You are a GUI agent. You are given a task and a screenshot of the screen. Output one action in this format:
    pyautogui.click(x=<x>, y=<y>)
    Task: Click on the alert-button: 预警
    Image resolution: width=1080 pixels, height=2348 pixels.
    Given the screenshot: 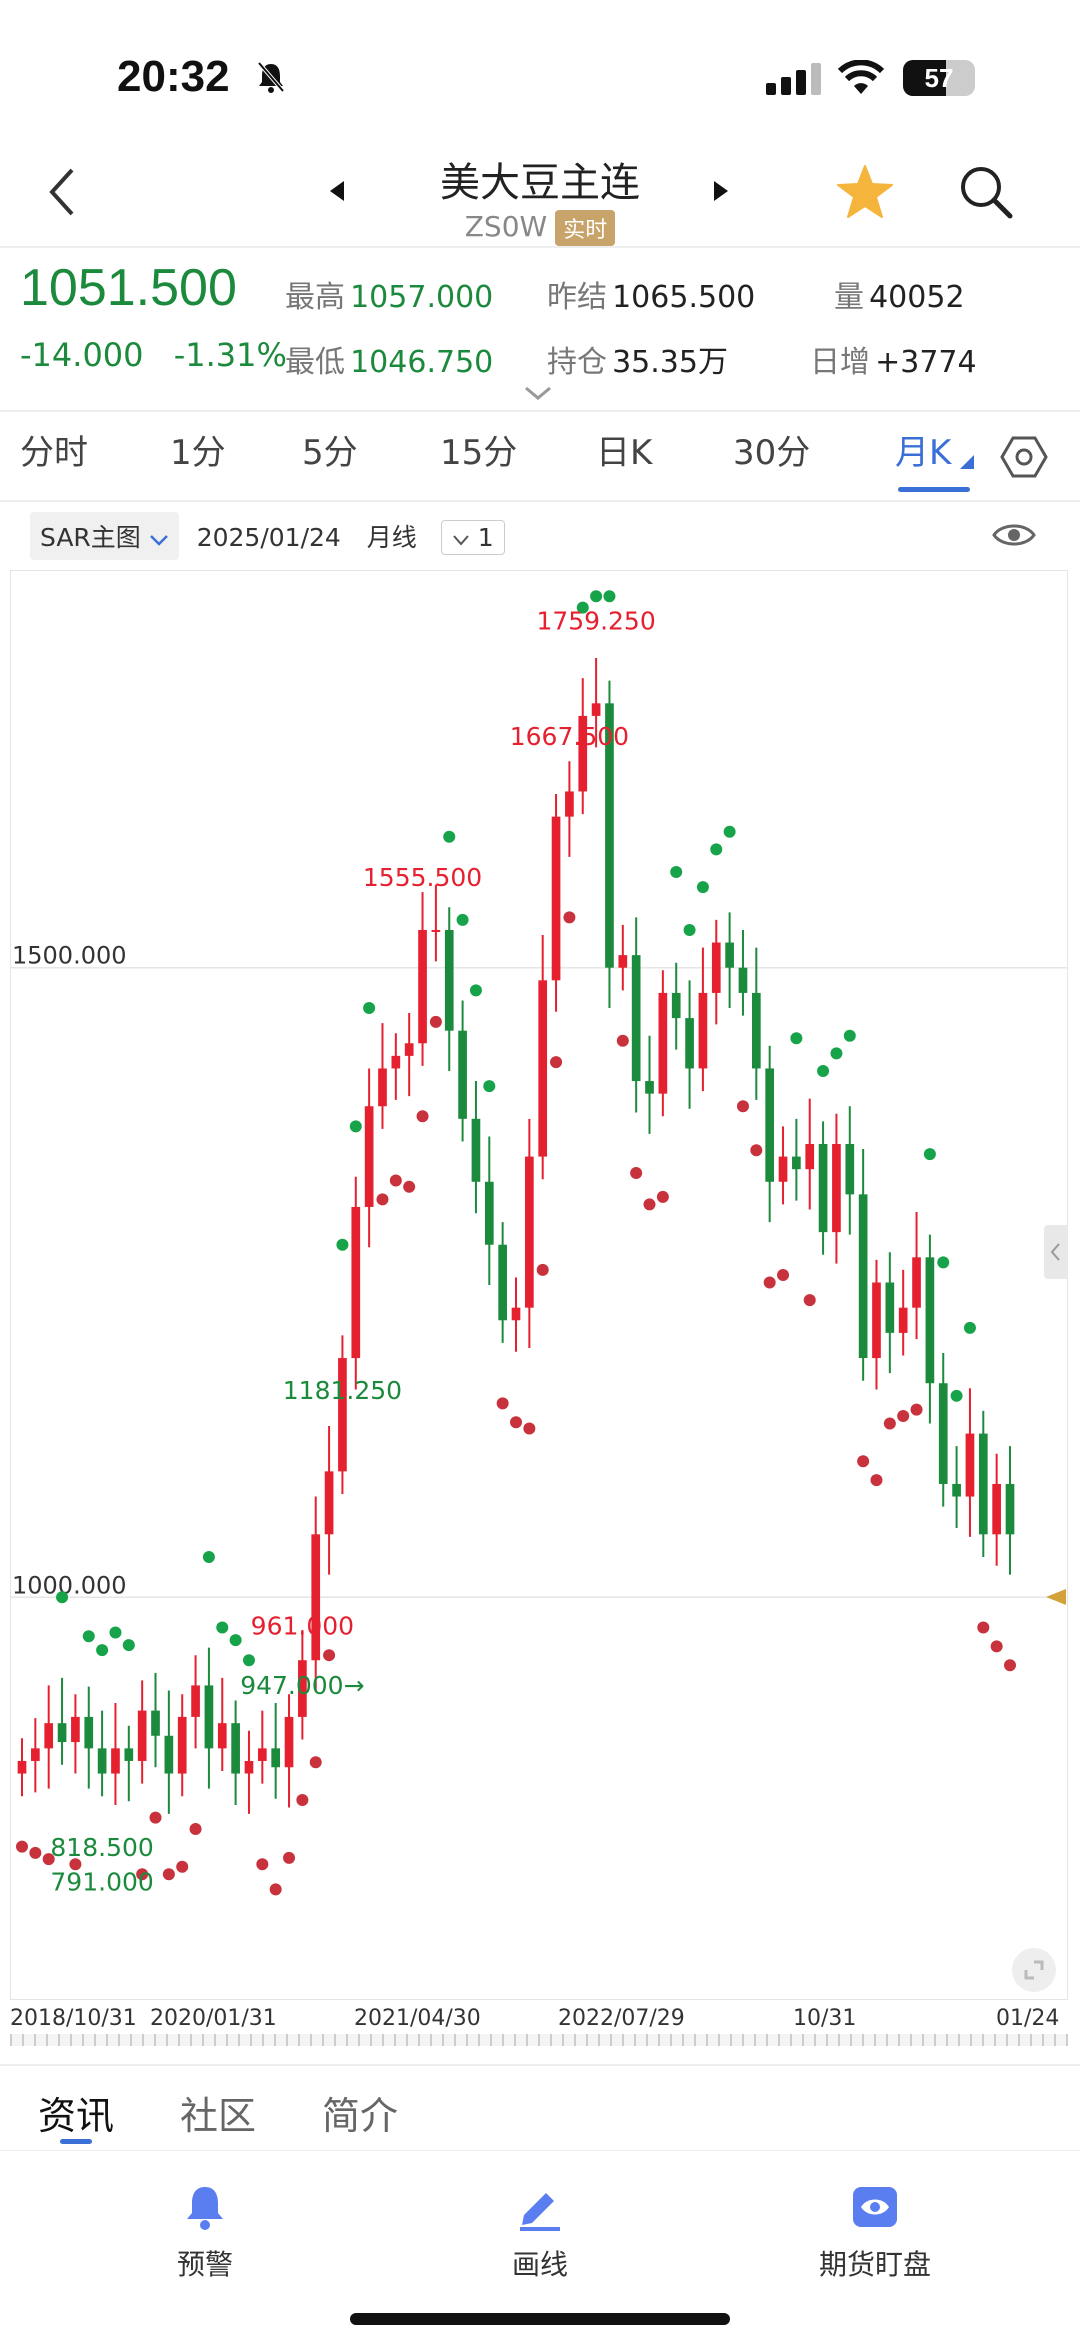 What is the action you would take?
    pyautogui.click(x=205, y=2232)
    